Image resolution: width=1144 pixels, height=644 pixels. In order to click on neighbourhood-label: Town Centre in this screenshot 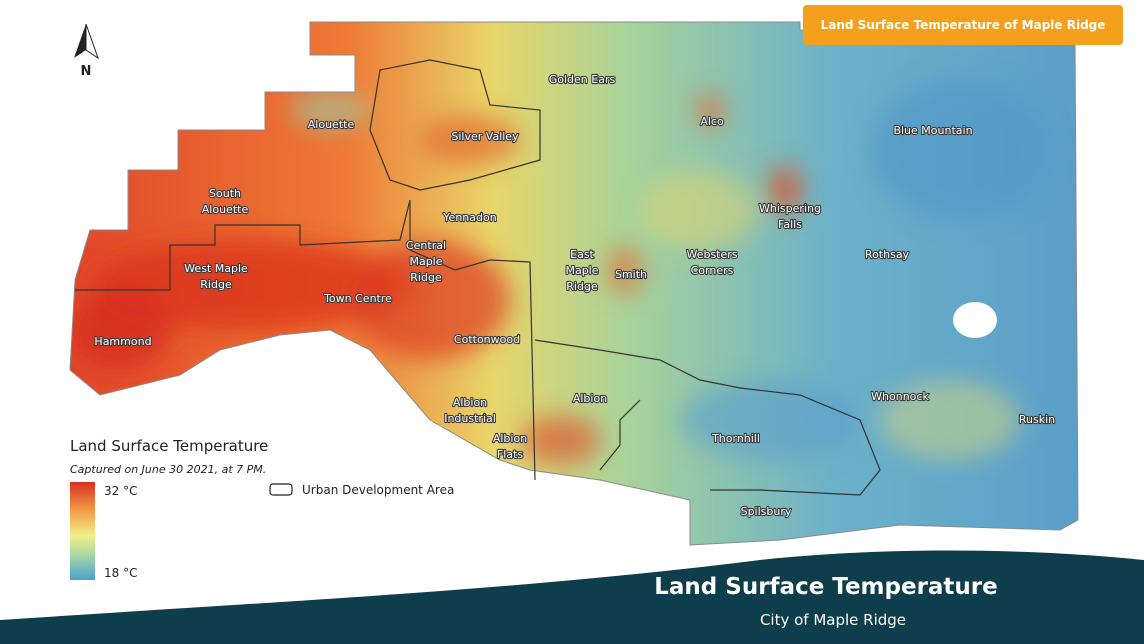, I will do `click(357, 298)`.